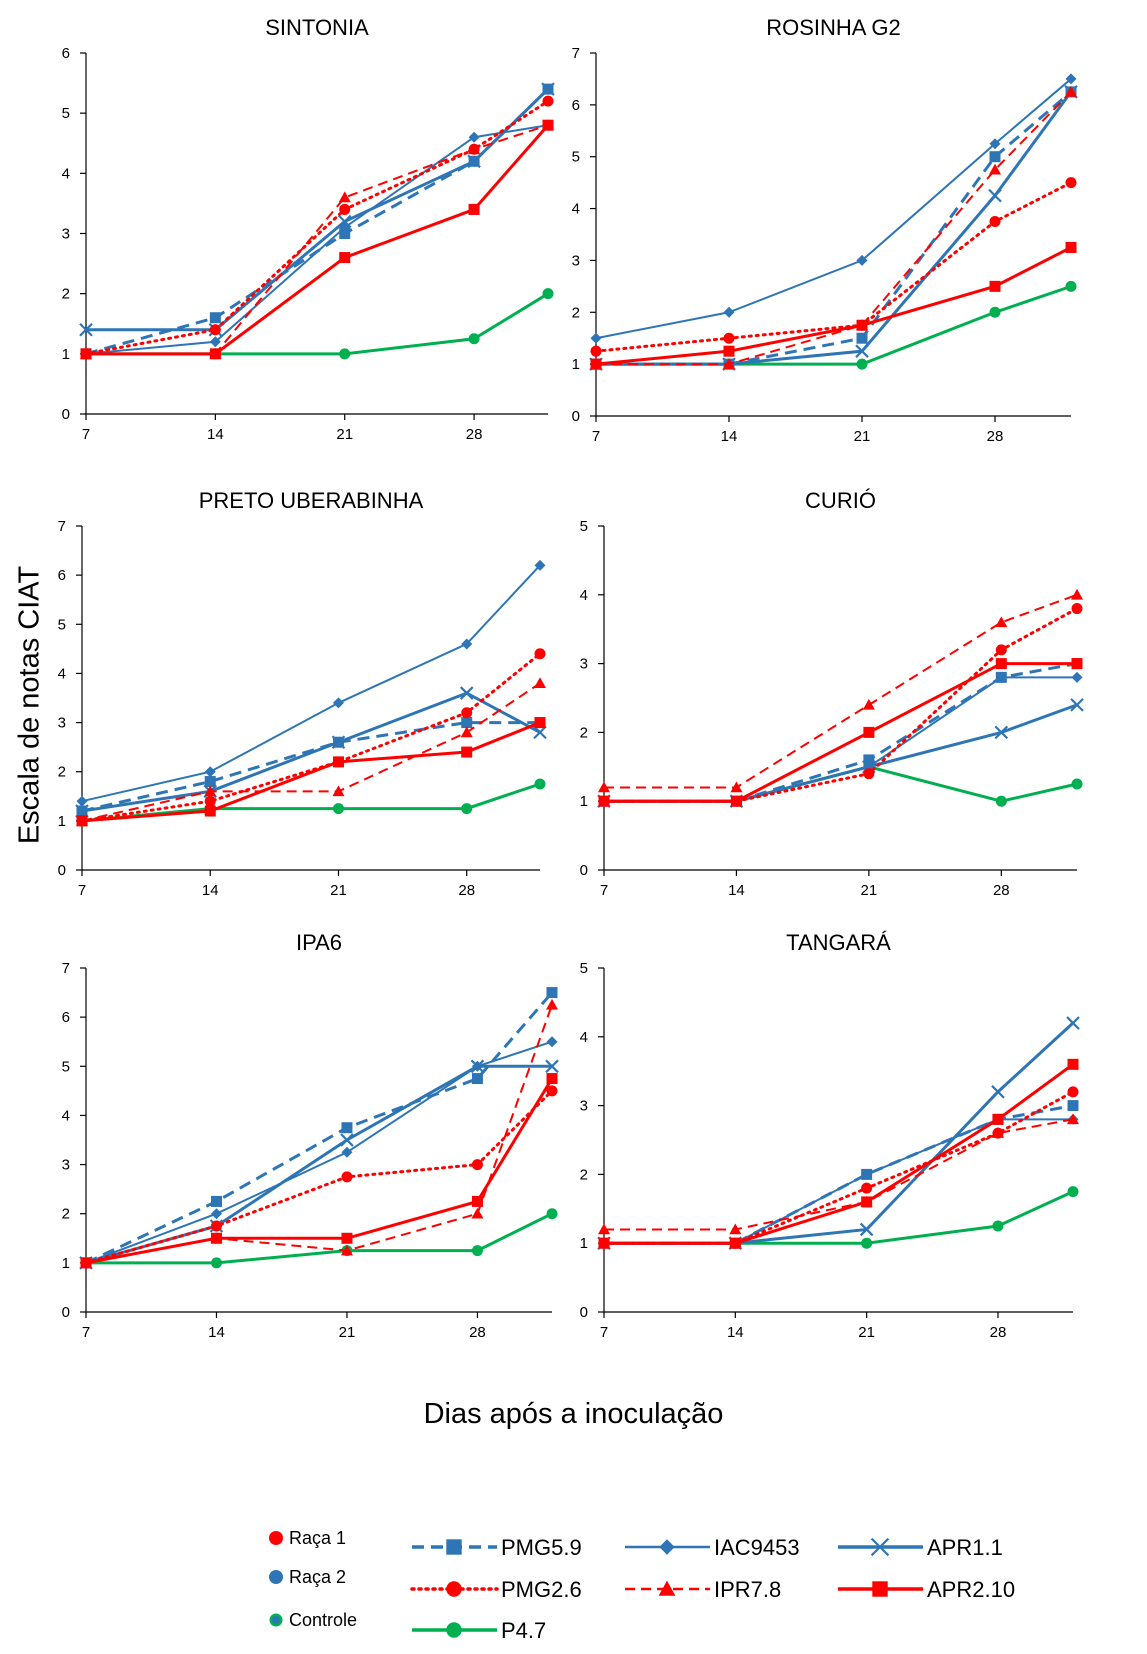 This screenshot has width=1147, height=1654. I want to click on chart-panel-5: IPA6 0 1 2 3 4 5 6 7 7 14 21 28, so click(310, 1135).